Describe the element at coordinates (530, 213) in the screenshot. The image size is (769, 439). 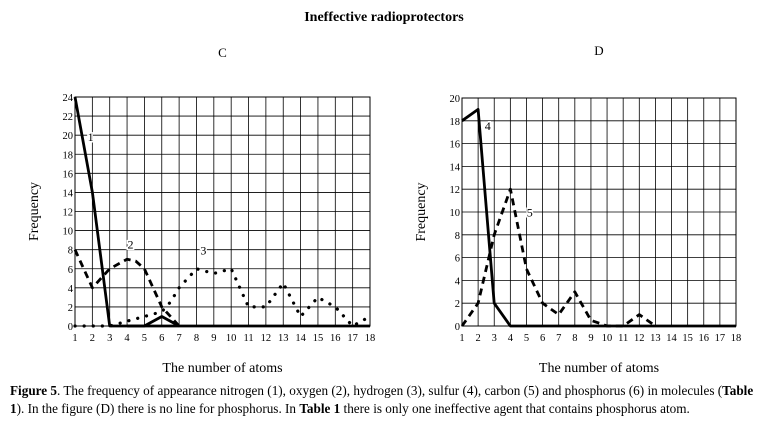
I see `series-annotation-5: 5` at that location.